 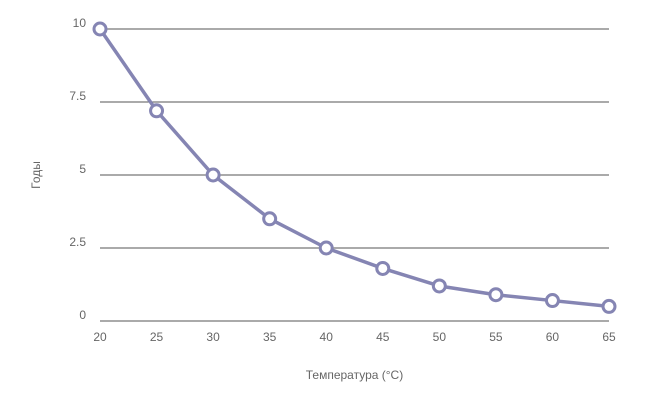 I want to click on x-tick-label: 45, so click(x=383, y=337).